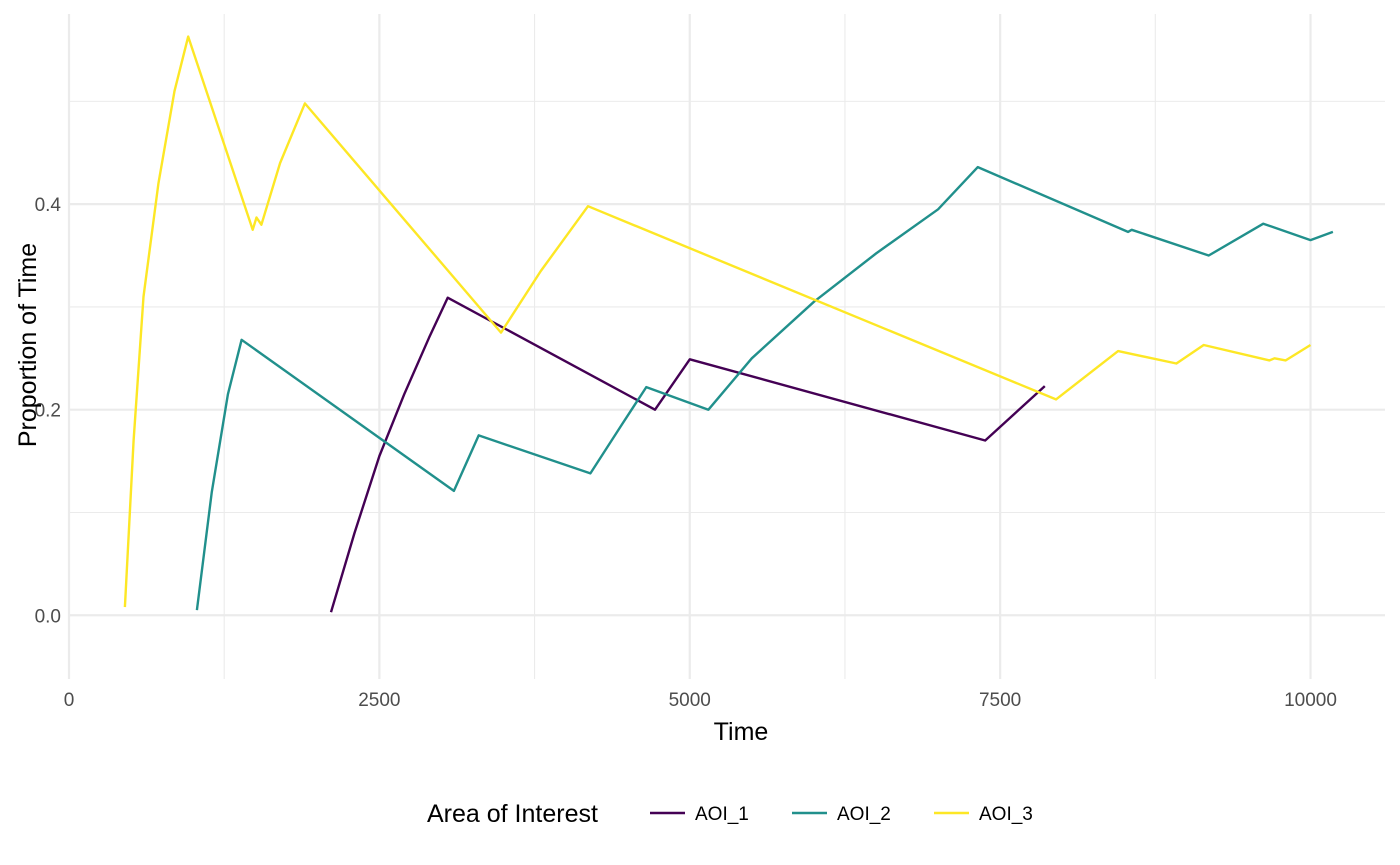 Image resolution: width=1400 pixels, height=865 pixels. Describe the element at coordinates (48, 205) in the screenshot. I see `y-tick-label: 0.4` at that location.